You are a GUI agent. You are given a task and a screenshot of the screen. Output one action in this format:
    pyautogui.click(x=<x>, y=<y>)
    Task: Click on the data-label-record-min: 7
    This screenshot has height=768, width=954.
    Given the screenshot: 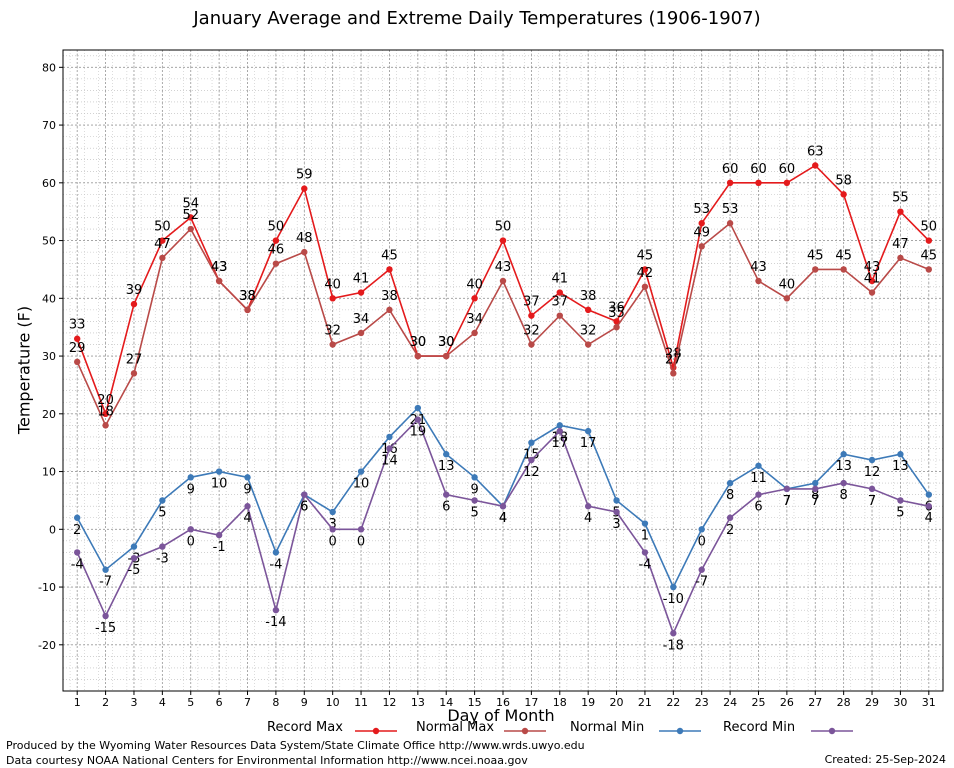 What is the action you would take?
    pyautogui.click(x=815, y=501)
    